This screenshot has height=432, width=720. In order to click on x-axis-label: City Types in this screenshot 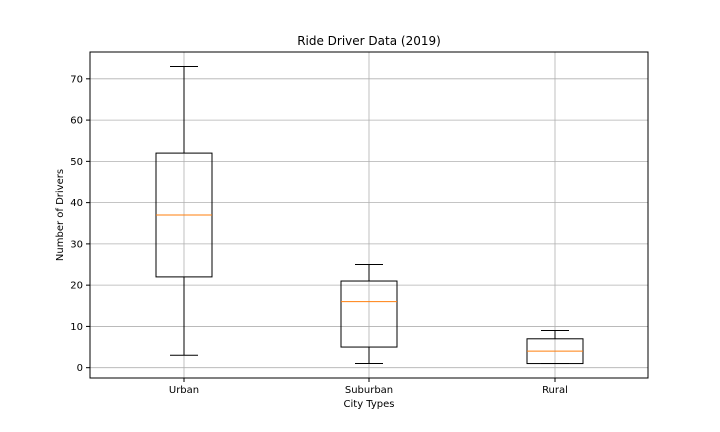, I will do `click(369, 404)`.